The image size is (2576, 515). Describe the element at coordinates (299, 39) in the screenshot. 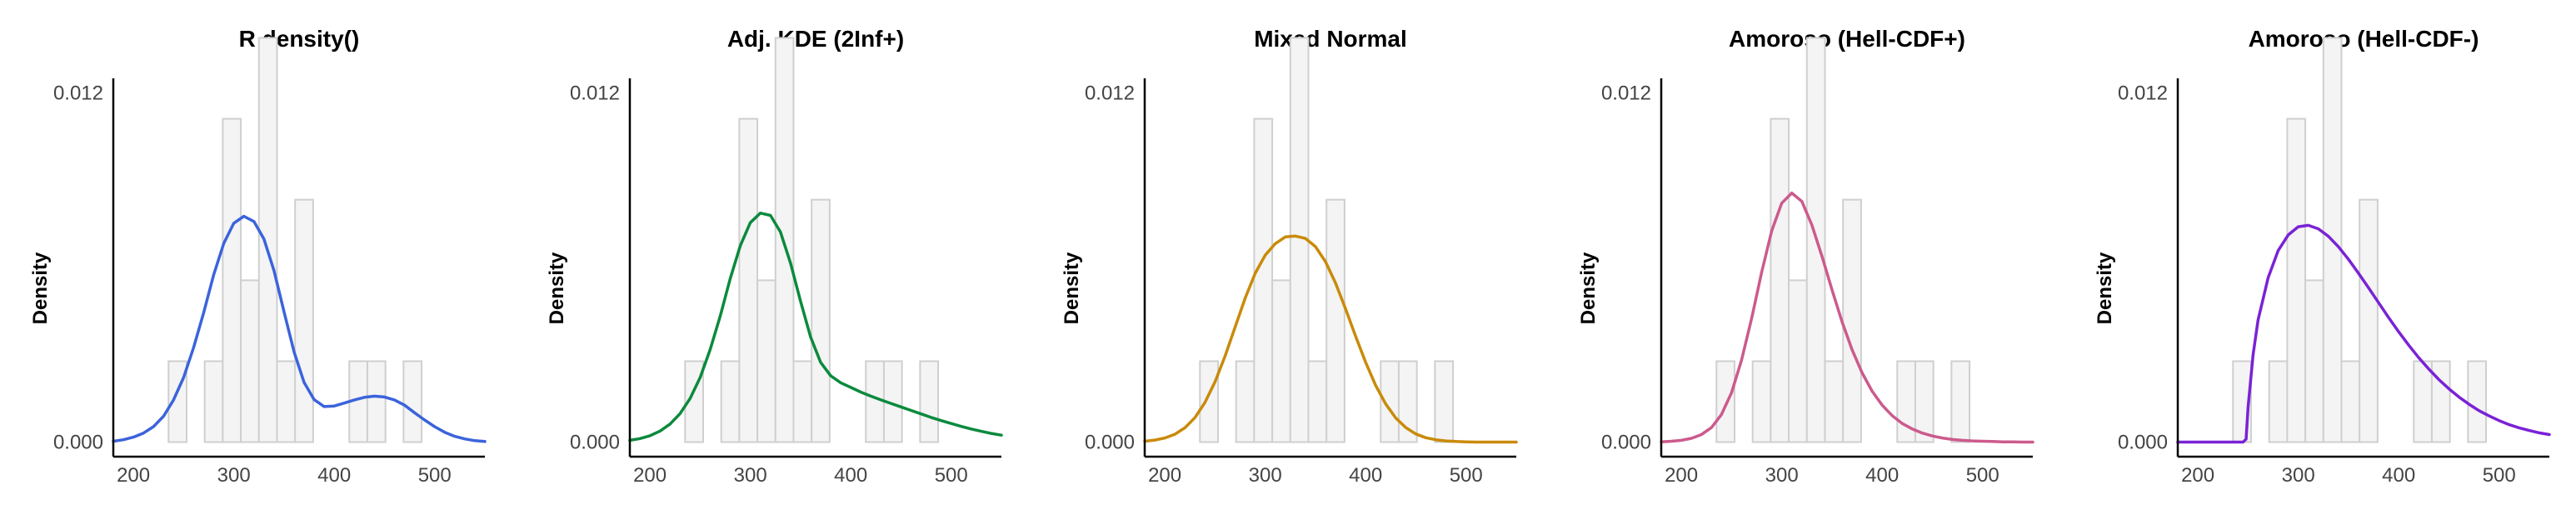

I see `panel-title: R density()` at that location.